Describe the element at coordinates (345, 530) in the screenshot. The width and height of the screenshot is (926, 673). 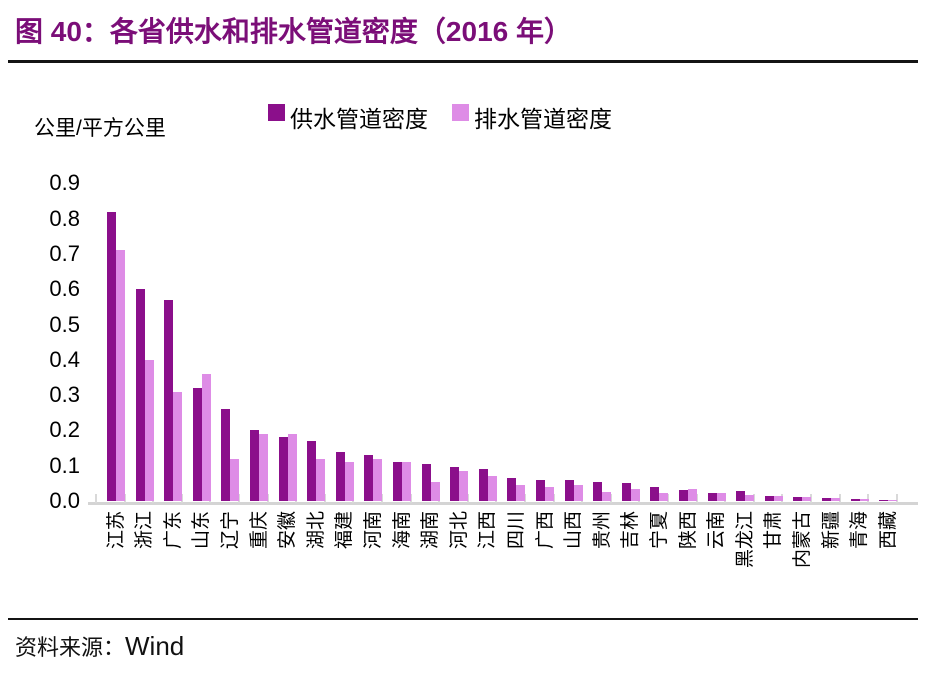
I see `x-axis-category-label: 福建` at that location.